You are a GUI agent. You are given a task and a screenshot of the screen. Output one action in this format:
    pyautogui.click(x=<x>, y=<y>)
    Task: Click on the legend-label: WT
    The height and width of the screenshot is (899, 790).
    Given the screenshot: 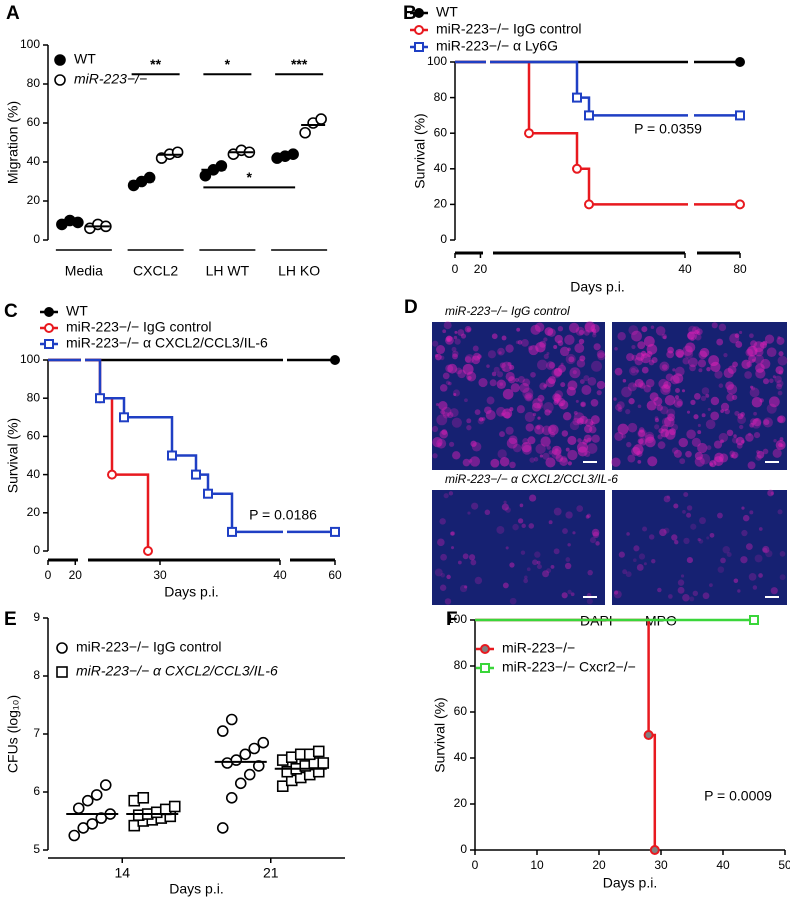 What is the action you would take?
    pyautogui.click(x=447, y=12)
    